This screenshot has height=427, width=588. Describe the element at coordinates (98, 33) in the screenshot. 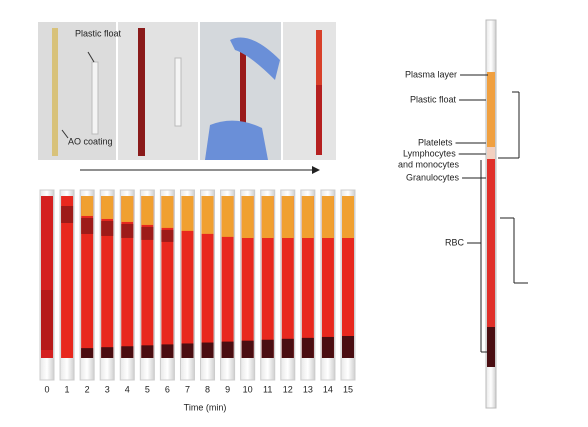

I see `float-label: Plastic float` at that location.